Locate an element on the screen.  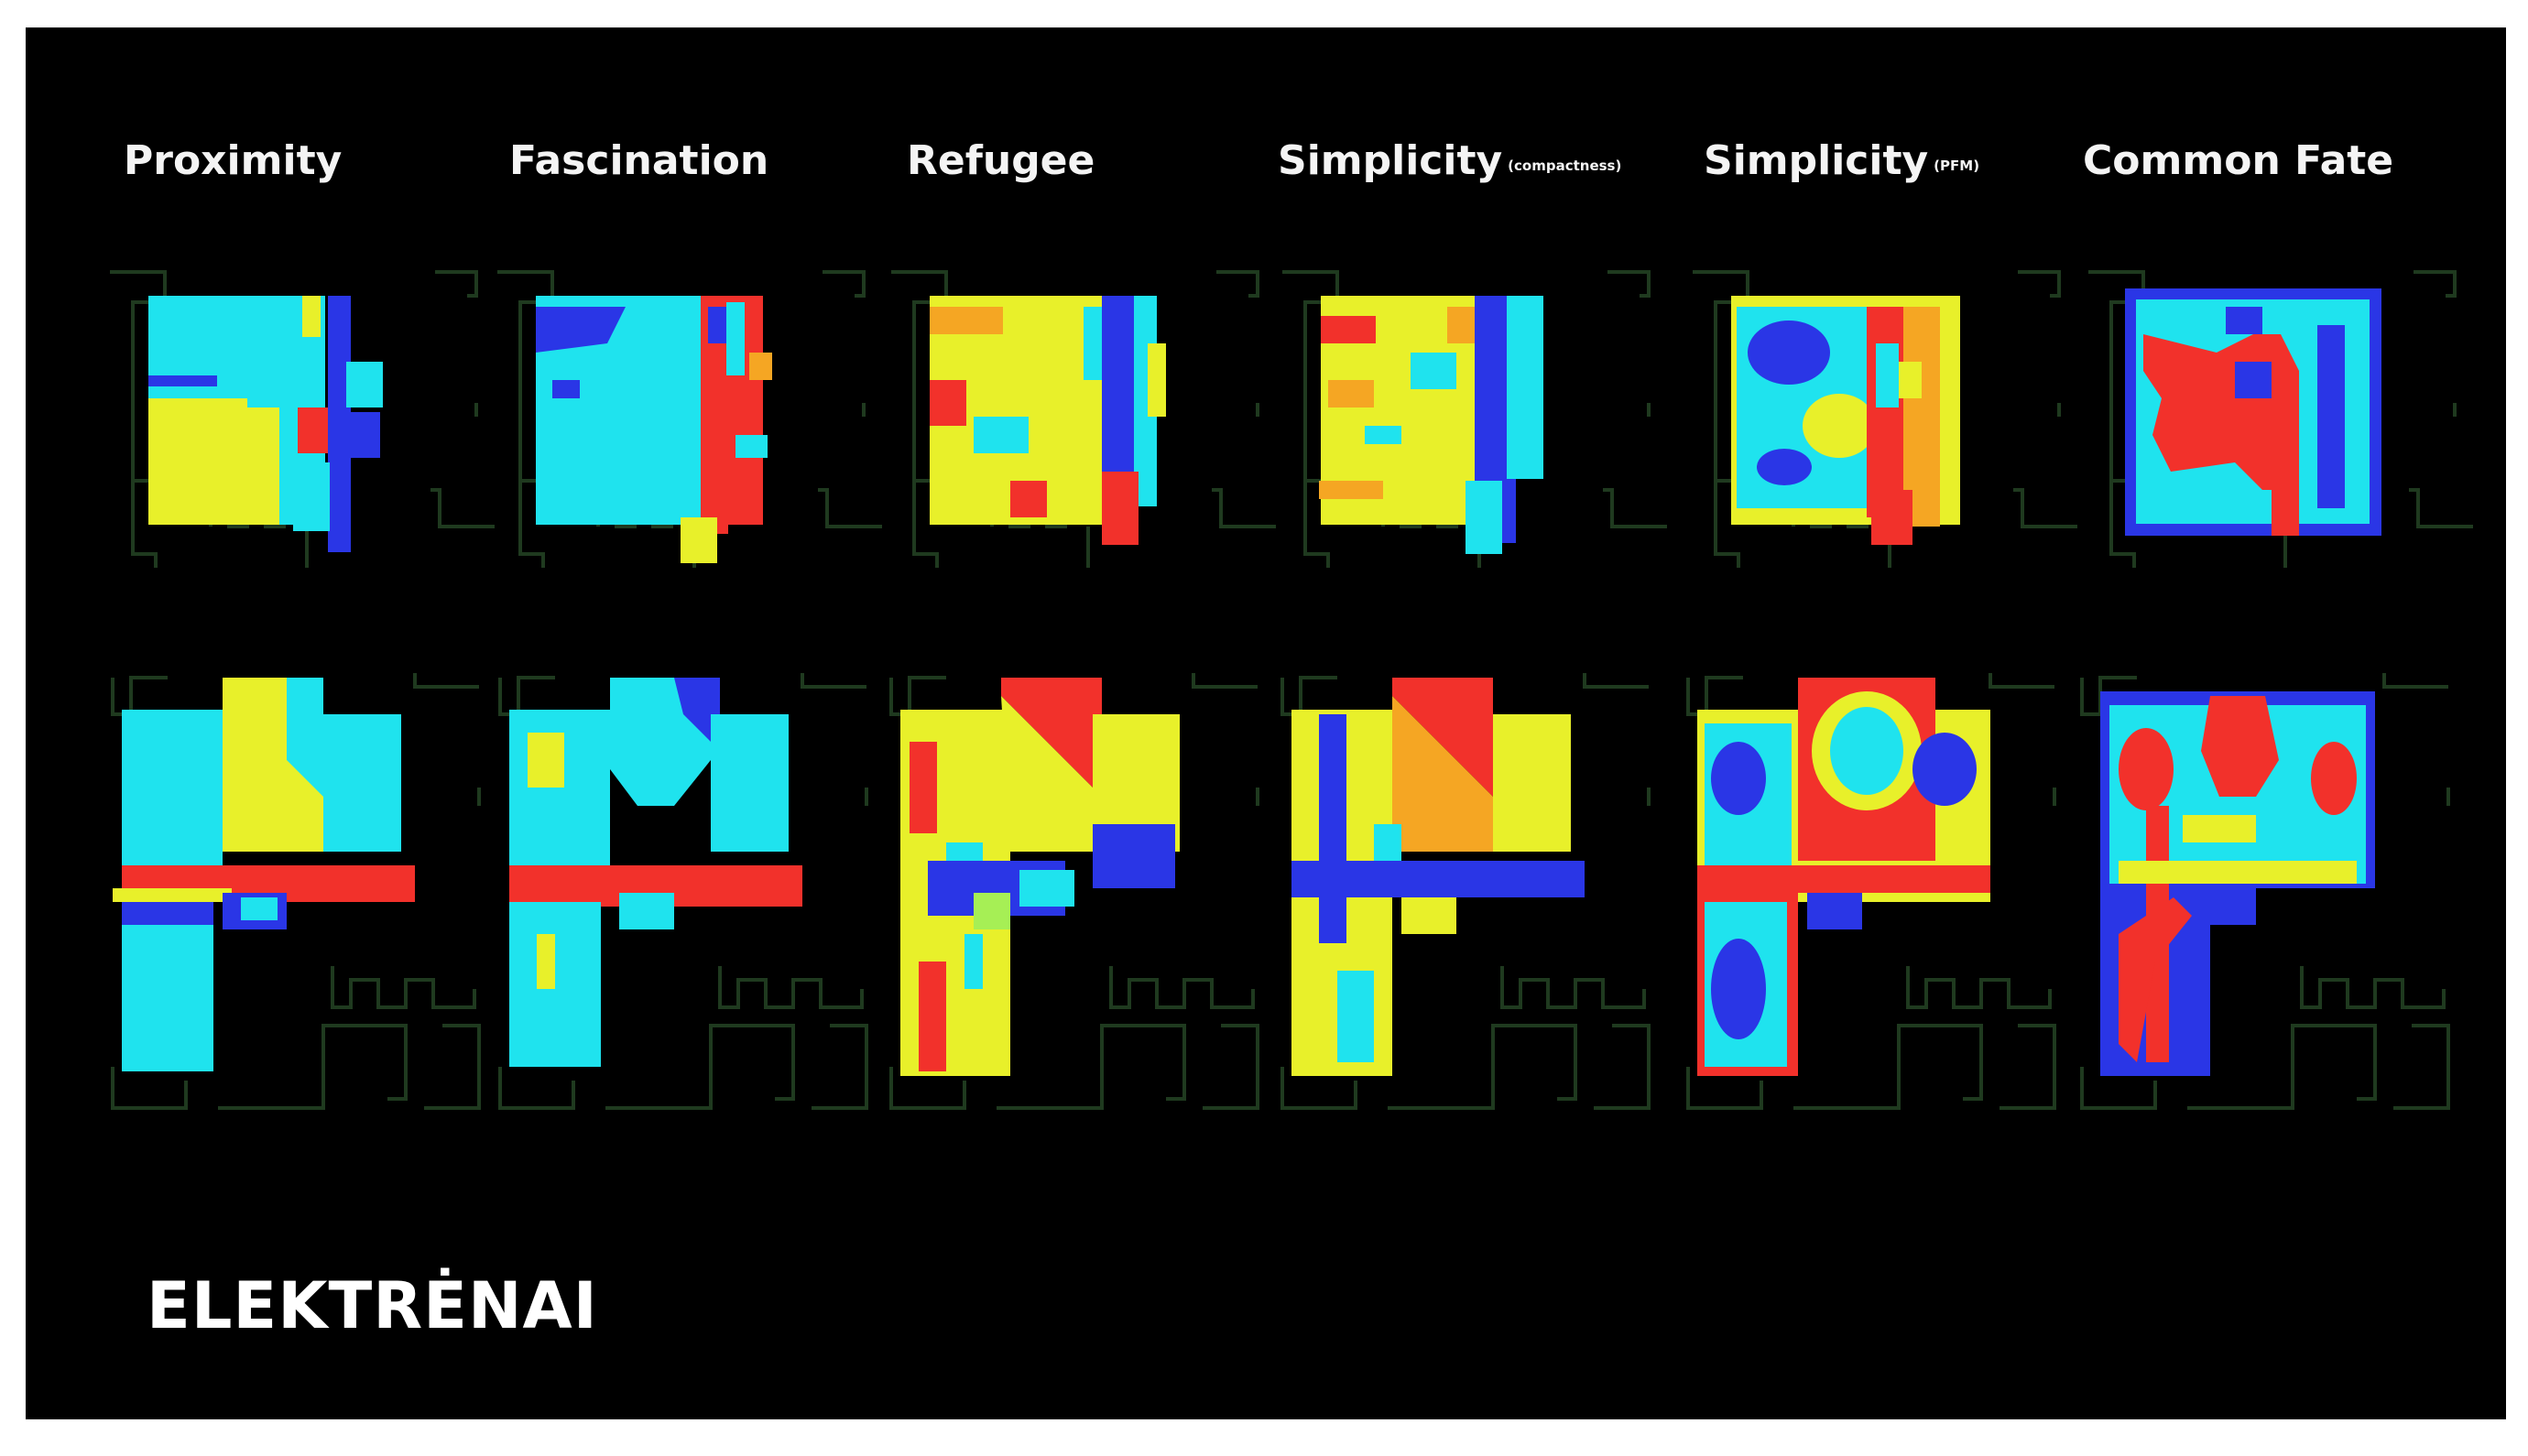
plan-bottom-simplicity-pfm is located at coordinates (1871, 891).